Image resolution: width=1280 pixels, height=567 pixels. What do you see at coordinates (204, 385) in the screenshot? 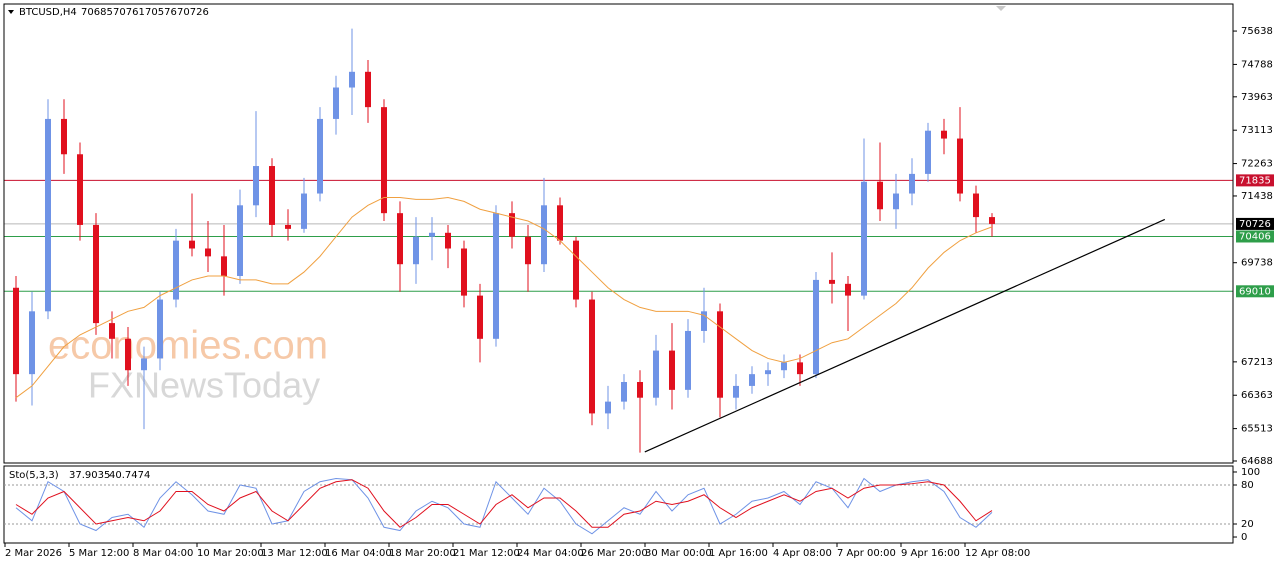
I see `watermark: FXNewsToday` at bounding box center [204, 385].